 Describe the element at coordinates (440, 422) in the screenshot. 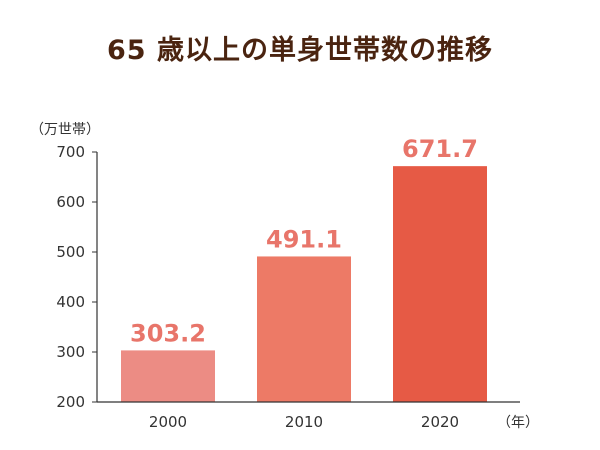

I see `x-tick-label: 2020` at that location.